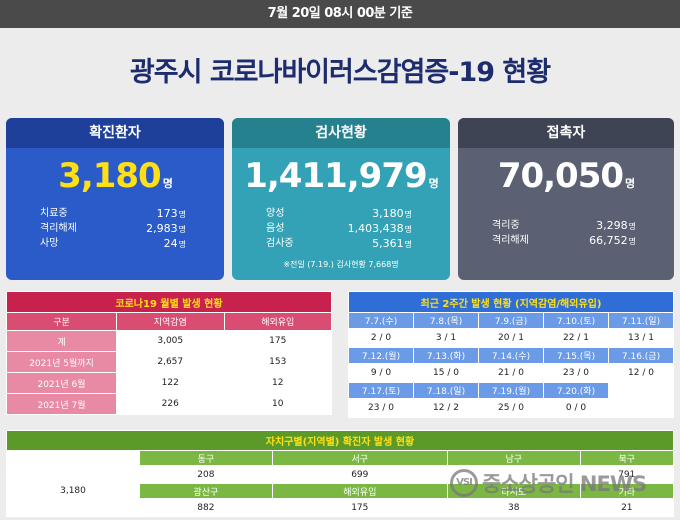 The image size is (680, 520). Describe the element at coordinates (576, 390) in the screenshot. I see `date-cell: 7.20.(화)` at that location.